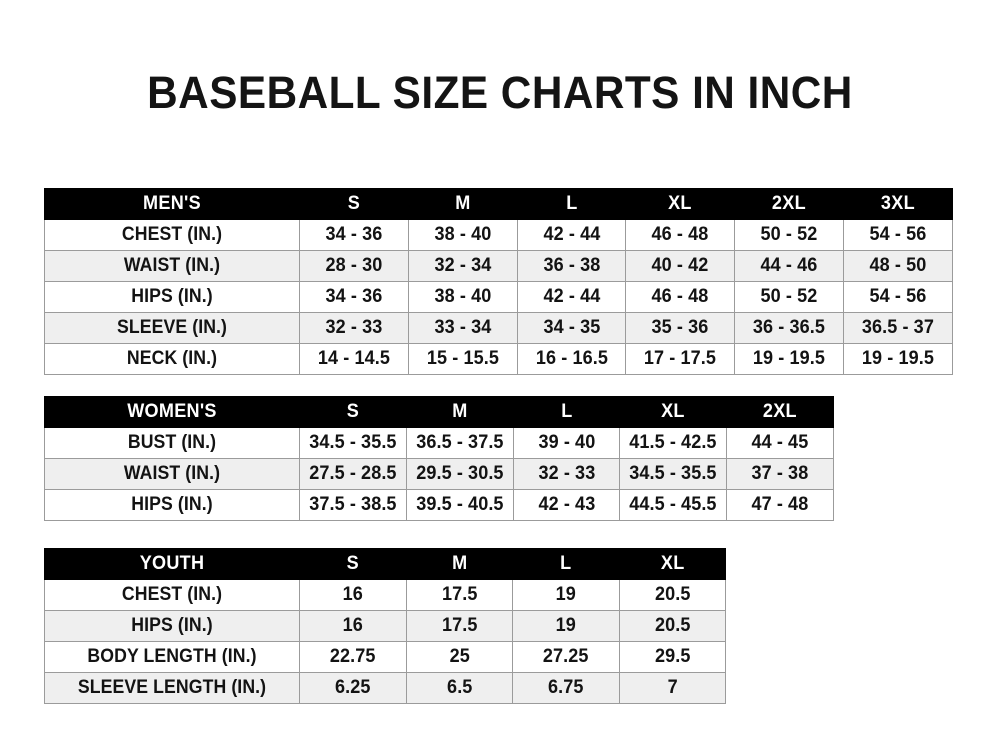  I want to click on measurement-value: 15 - 15.5, so click(462, 359).